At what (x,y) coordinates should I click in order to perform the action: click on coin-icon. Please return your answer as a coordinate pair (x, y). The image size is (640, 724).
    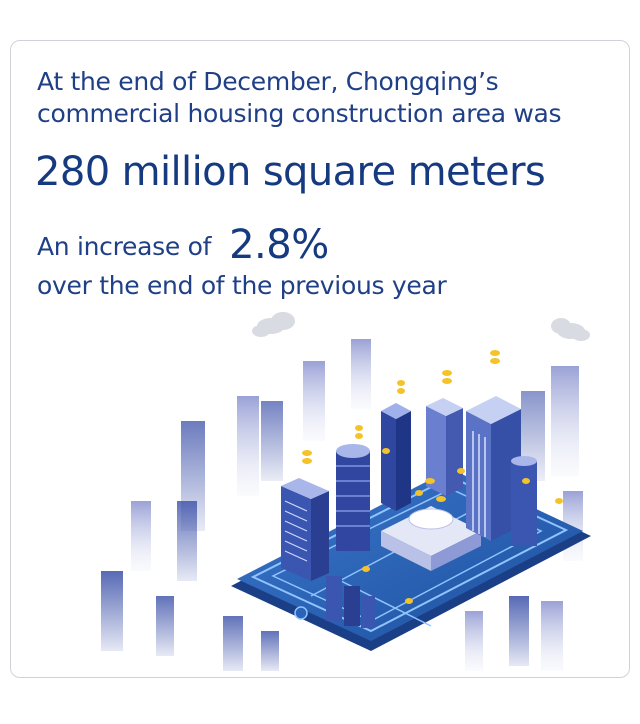
    Looking at the image, I should click on (432, 477).